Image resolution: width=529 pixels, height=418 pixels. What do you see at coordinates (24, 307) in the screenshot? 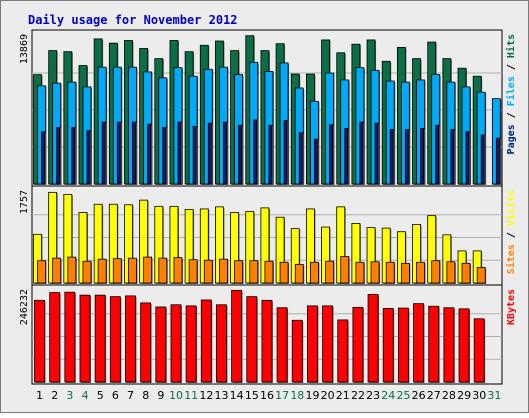
I see `max-label: 246232` at bounding box center [24, 307].